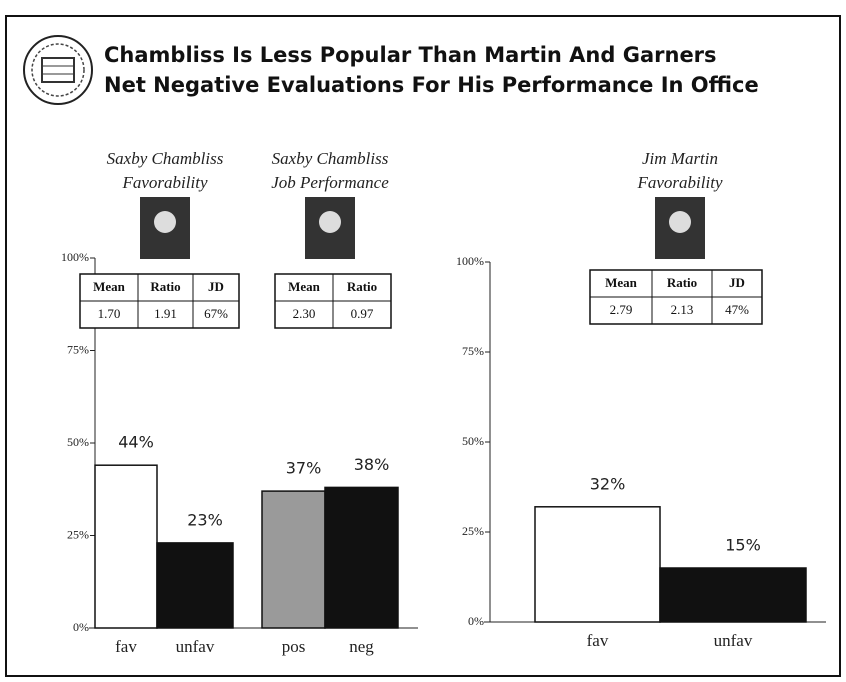 The height and width of the screenshot is (682, 846). I want to click on value-label: 44%, so click(136, 442).